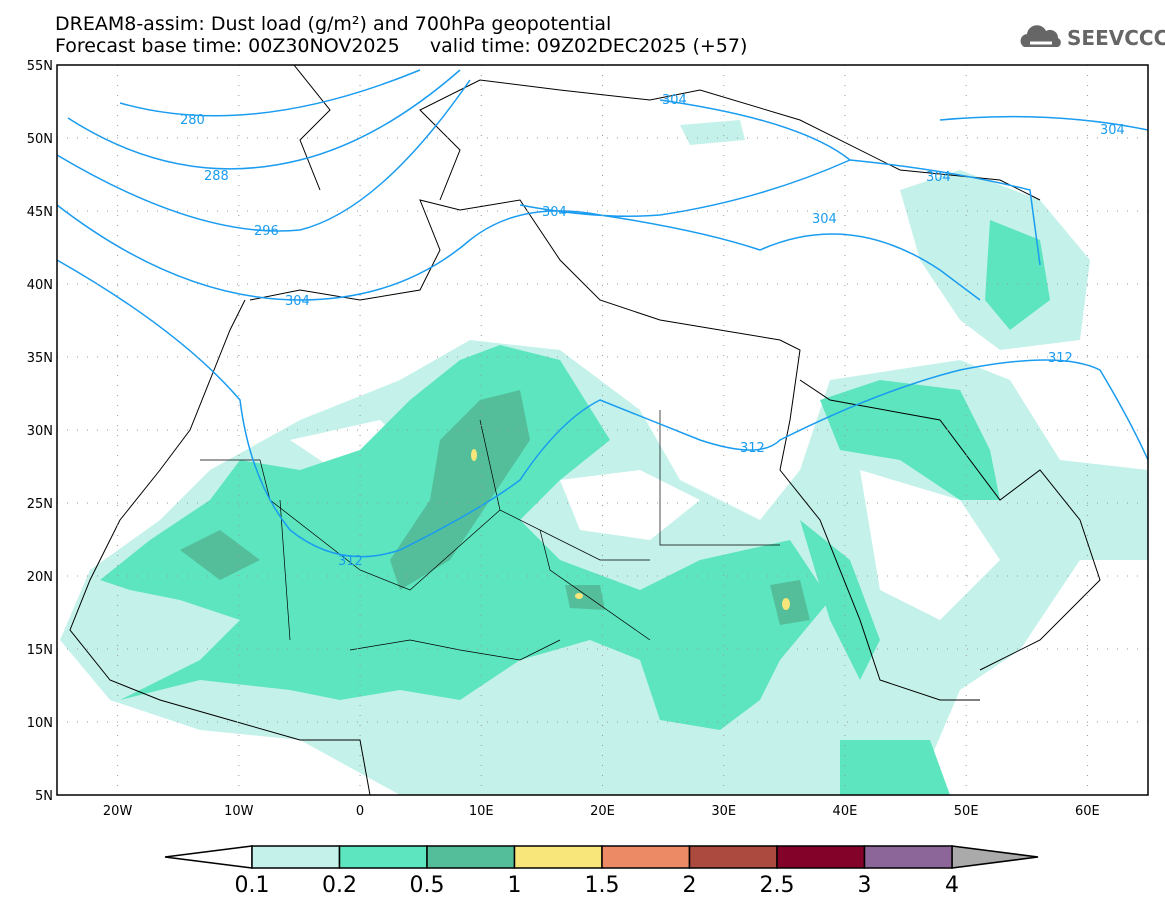 The image size is (1165, 907). What do you see at coordinates (118, 811) in the screenshot?
I see `lon-label: 20W` at bounding box center [118, 811].